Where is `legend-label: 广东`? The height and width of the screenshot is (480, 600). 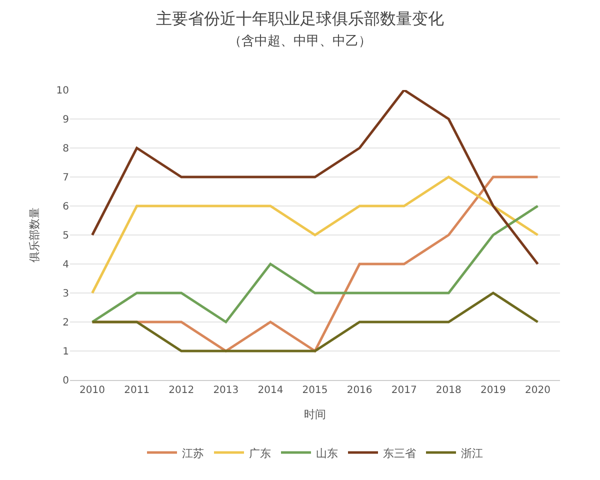 legend-label: 广东 is located at coordinates (260, 453).